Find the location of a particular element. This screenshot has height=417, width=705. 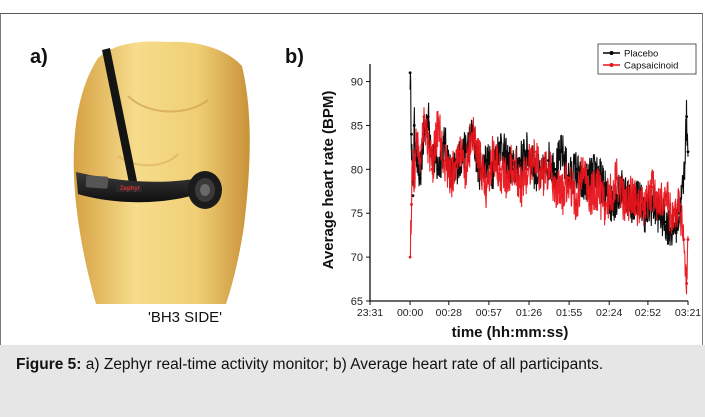

x-axis-label: time (hh:mm:ss) is located at coordinates (510, 332).